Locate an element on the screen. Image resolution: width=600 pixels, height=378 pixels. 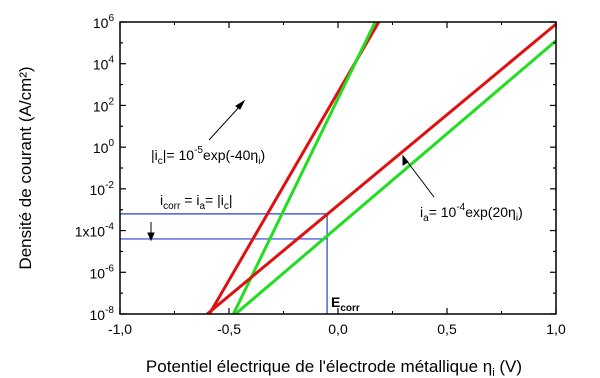
ic-equation: |ic|= 10-5exp(-40ηi) is located at coordinates (208, 156).